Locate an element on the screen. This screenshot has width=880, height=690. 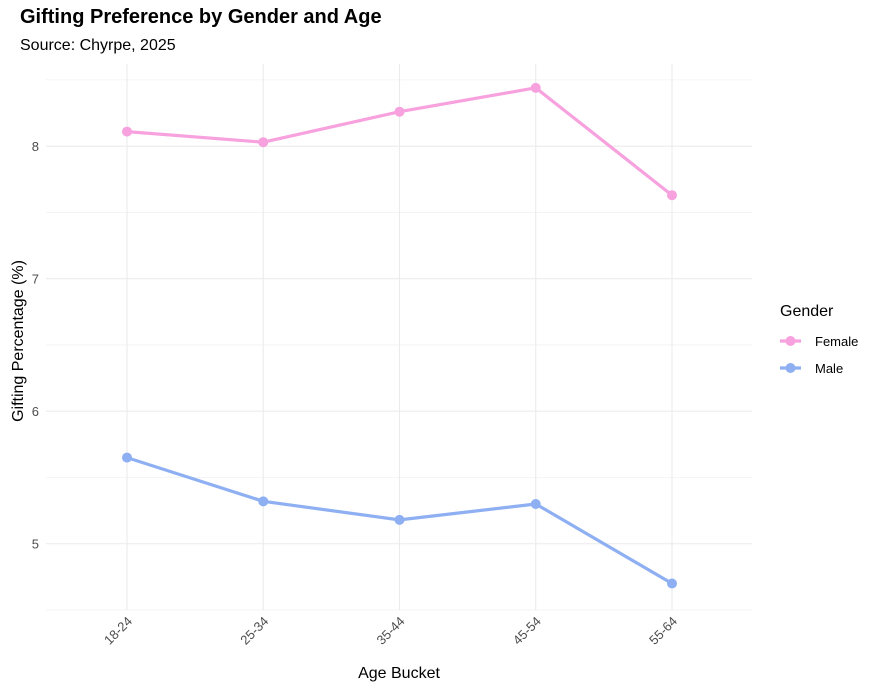
y-axis-ticks: 5 6 7 8 is located at coordinates (35, 345).